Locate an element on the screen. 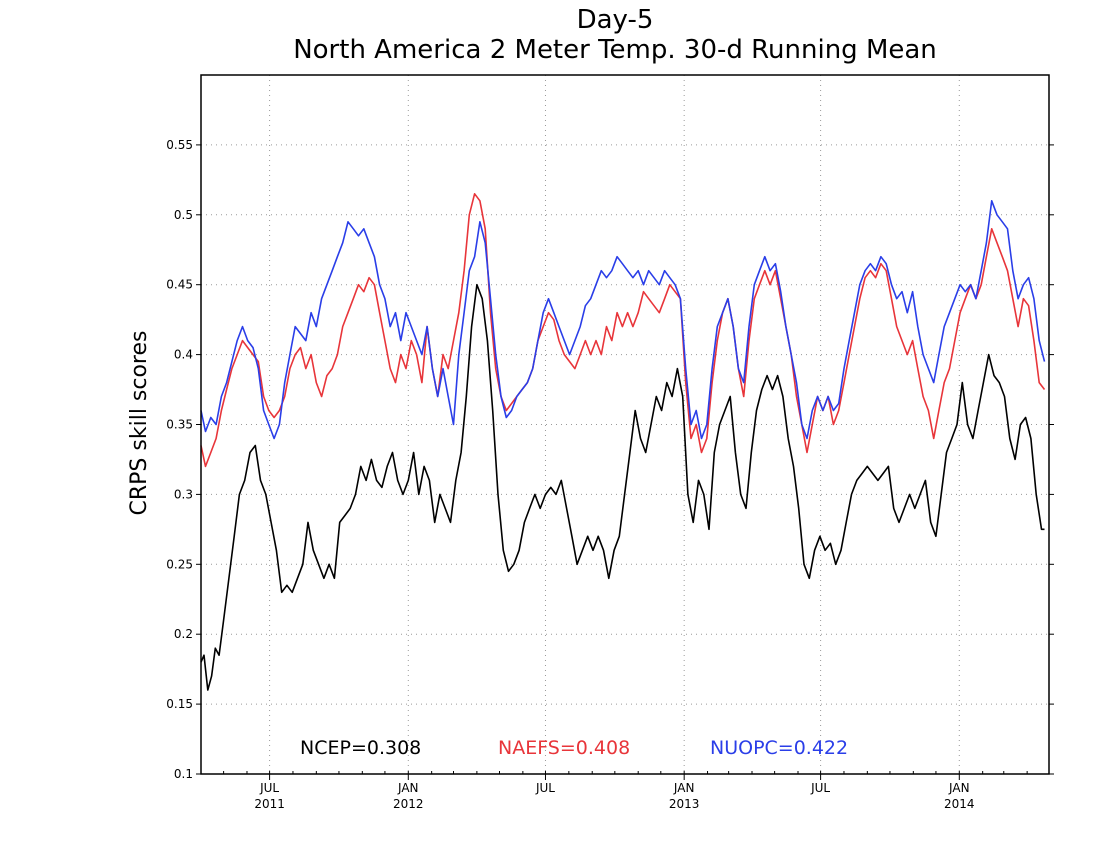 The image size is (1100, 850). x-tick-year-label: 2013 is located at coordinates (684, 804).